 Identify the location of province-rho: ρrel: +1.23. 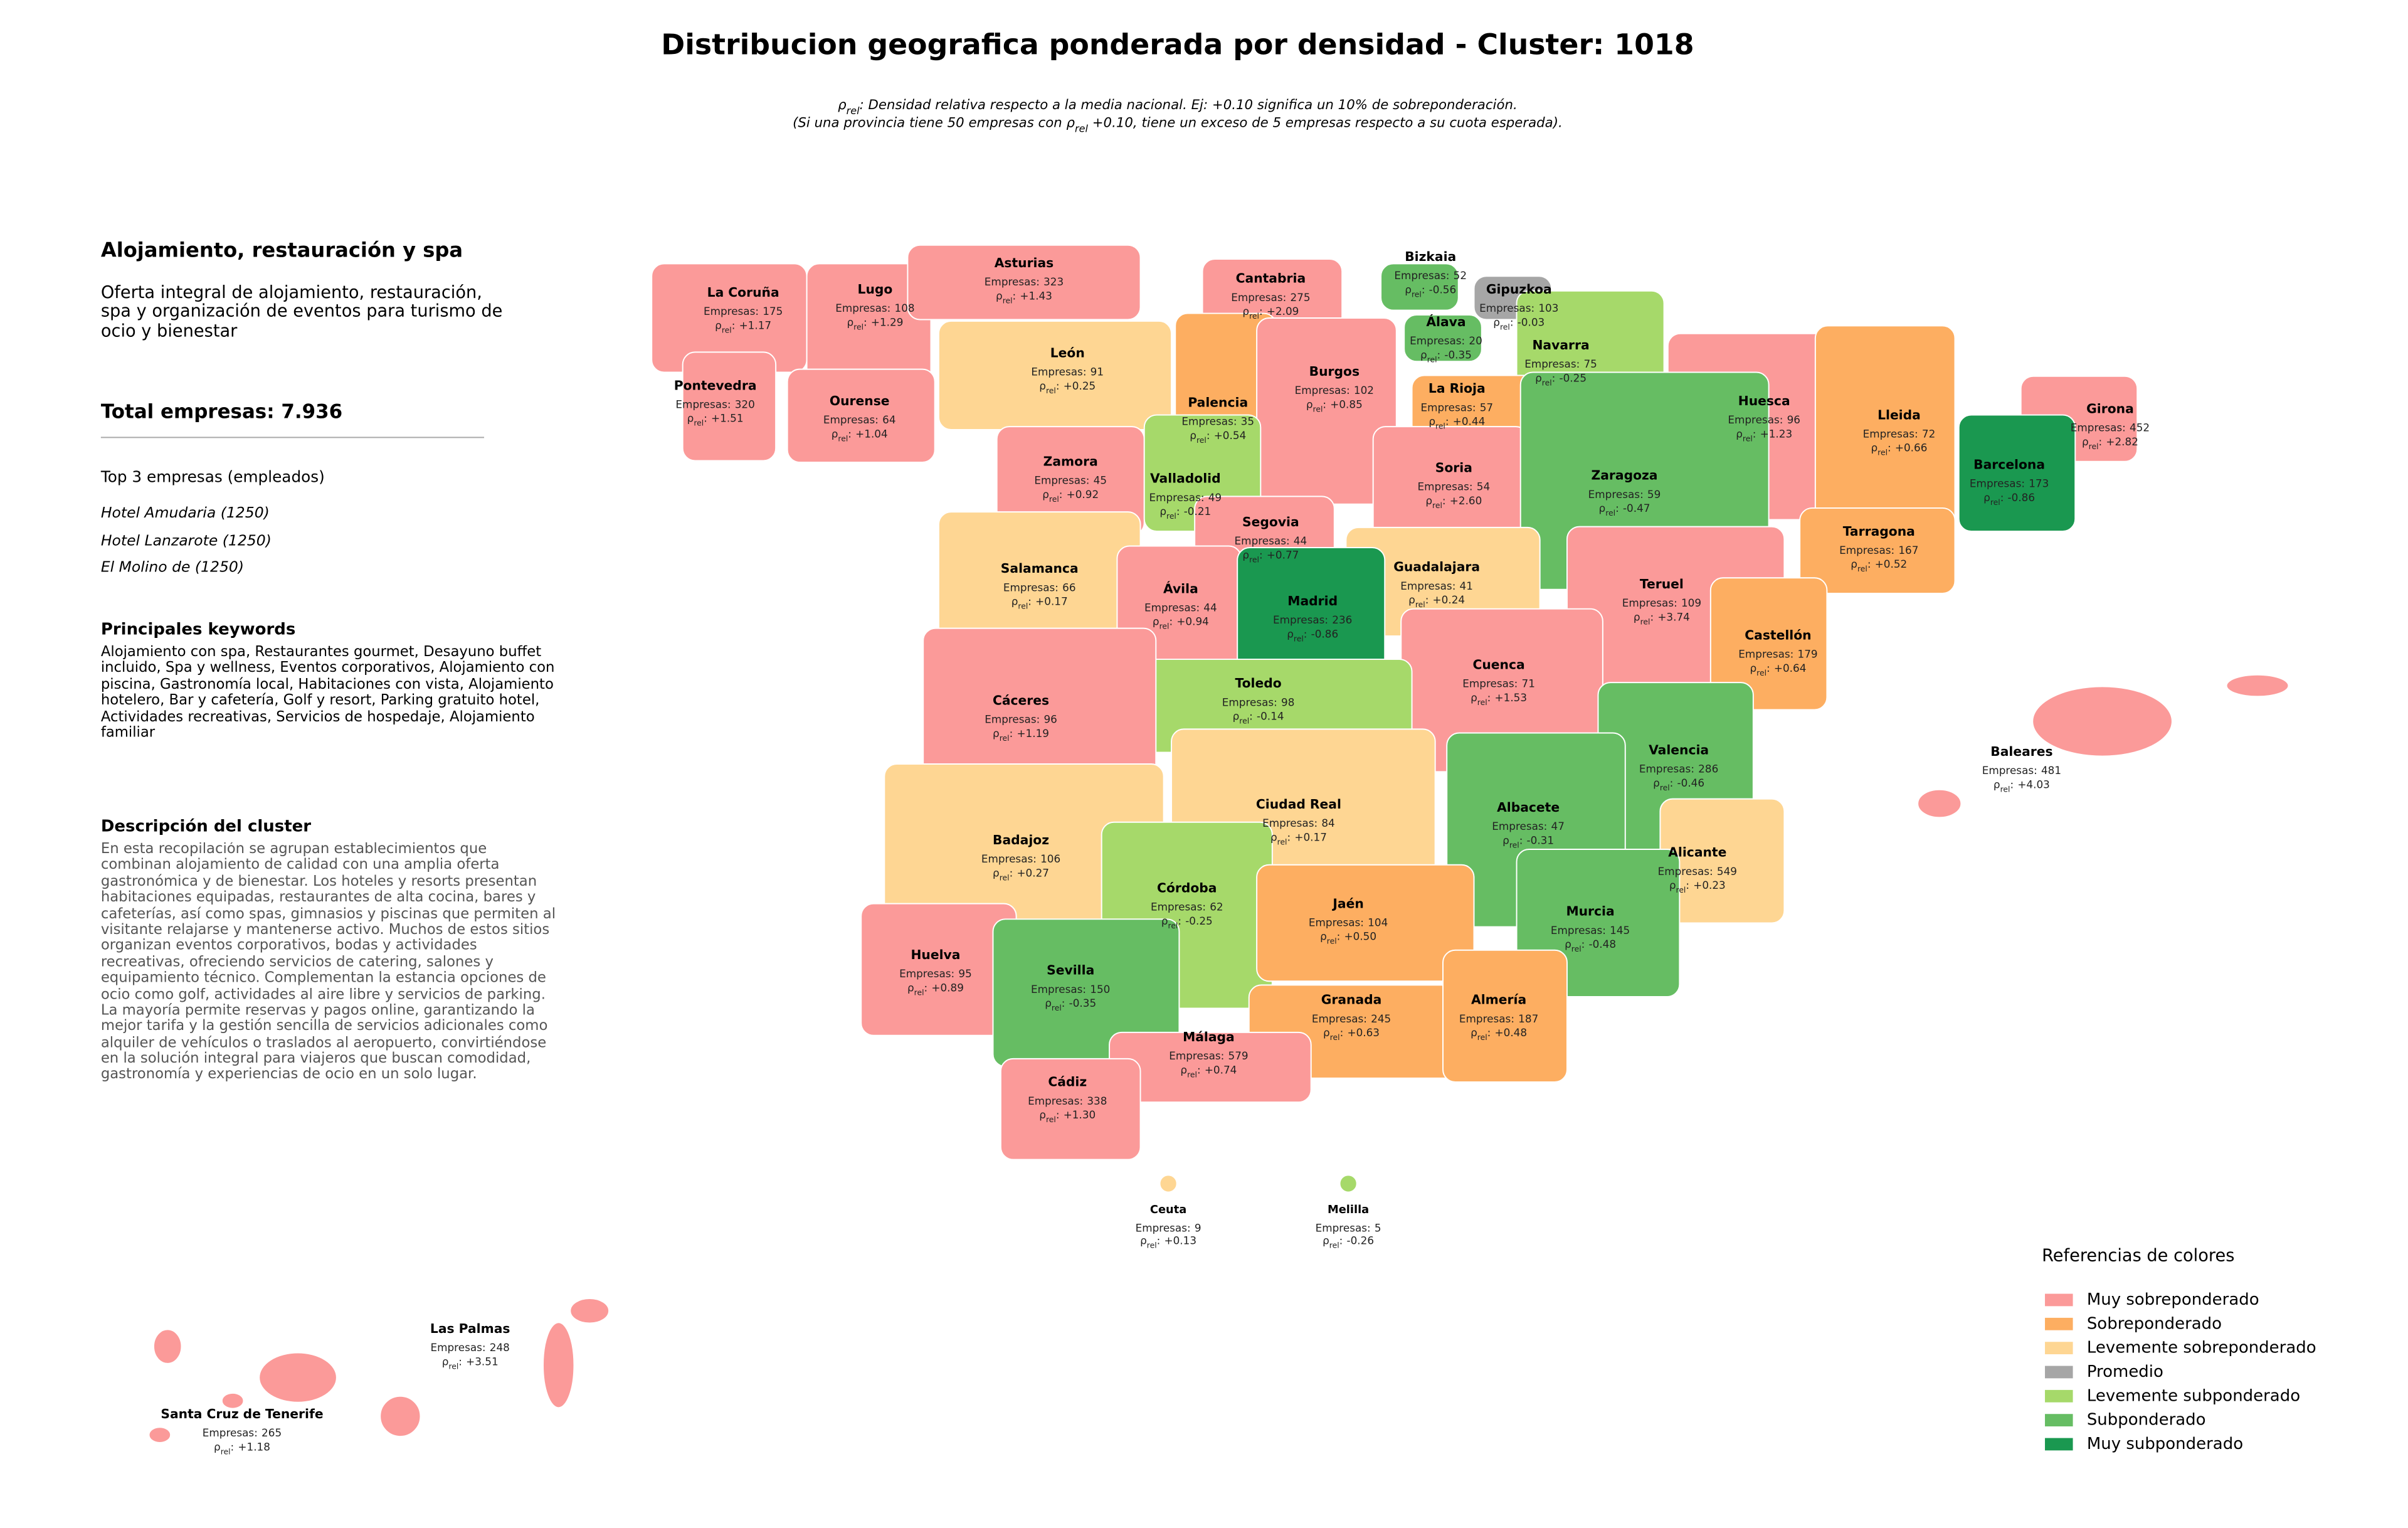
(1764, 434).